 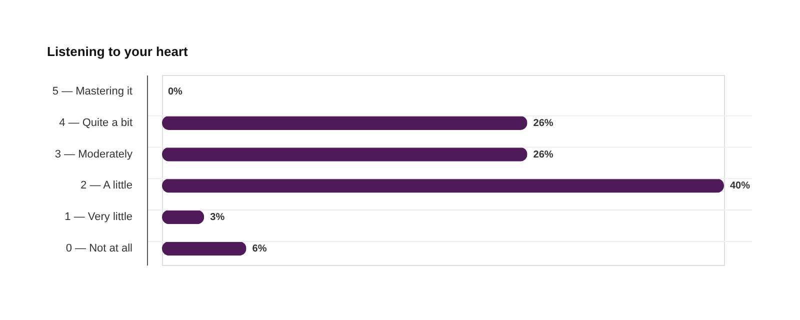 What do you see at coordinates (99, 248) in the screenshot?
I see `y-tick-label: 0 — Not at all` at bounding box center [99, 248].